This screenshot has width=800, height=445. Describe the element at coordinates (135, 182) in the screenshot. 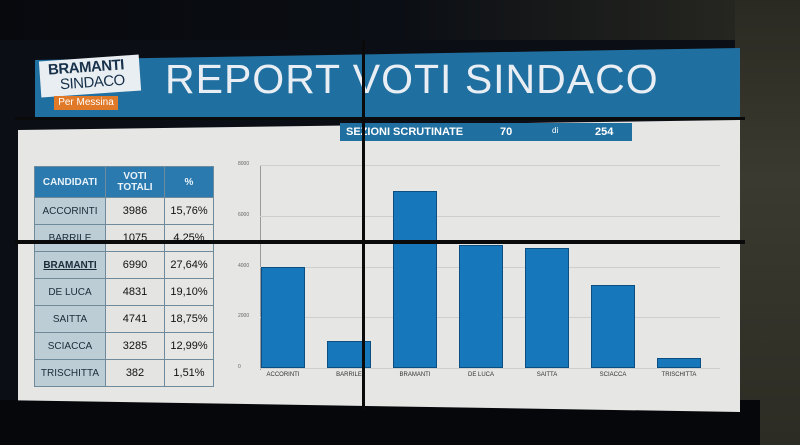

I see `column-header-votes: VOTI TOTALI` at that location.